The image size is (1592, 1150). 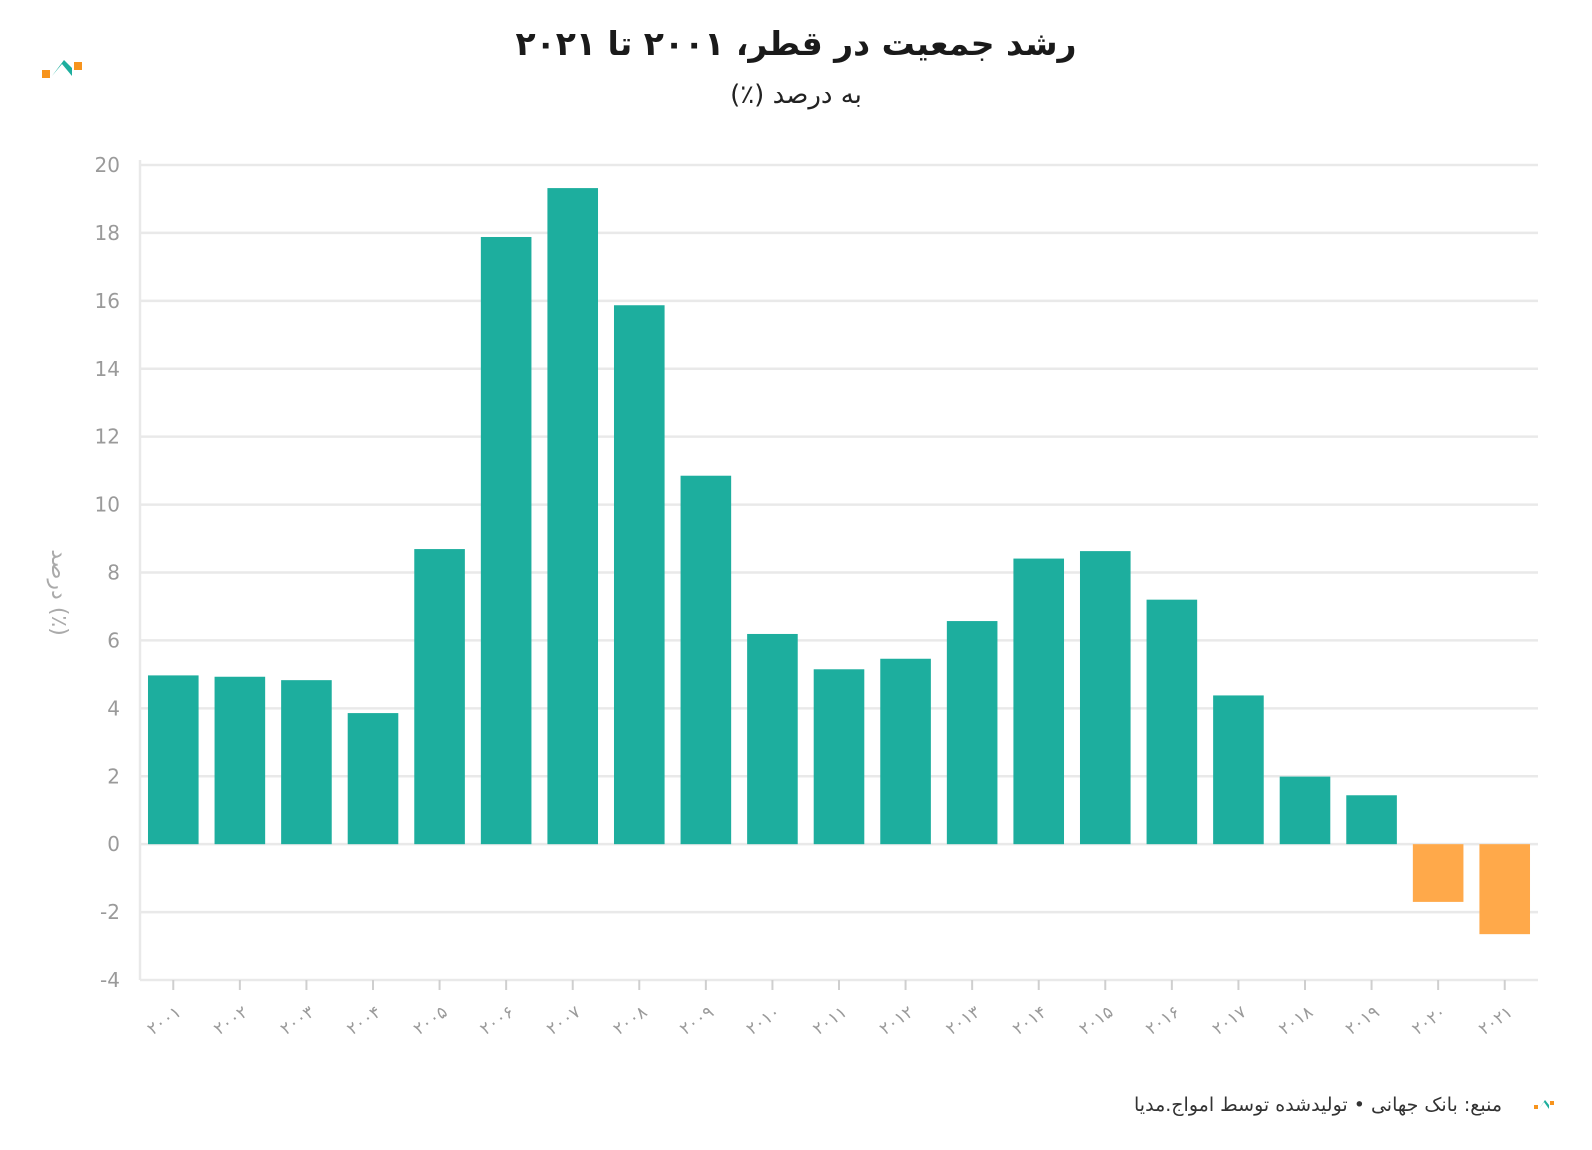 What do you see at coordinates (1495, 1020) in the screenshot?
I see `x-tick-label: ۲۰۲۱` at bounding box center [1495, 1020].